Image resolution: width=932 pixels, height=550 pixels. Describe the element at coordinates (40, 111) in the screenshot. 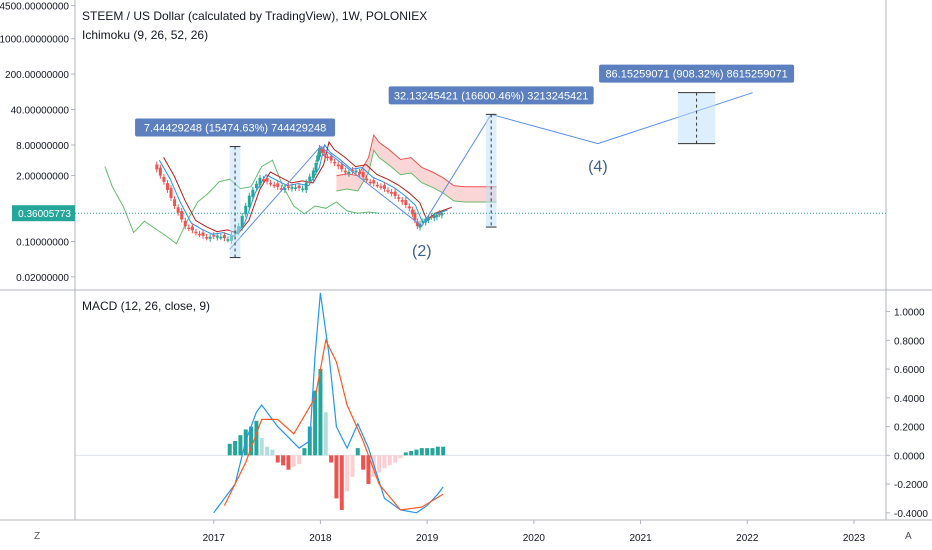

I see `price-tick-label: 40.00000000` at that location.